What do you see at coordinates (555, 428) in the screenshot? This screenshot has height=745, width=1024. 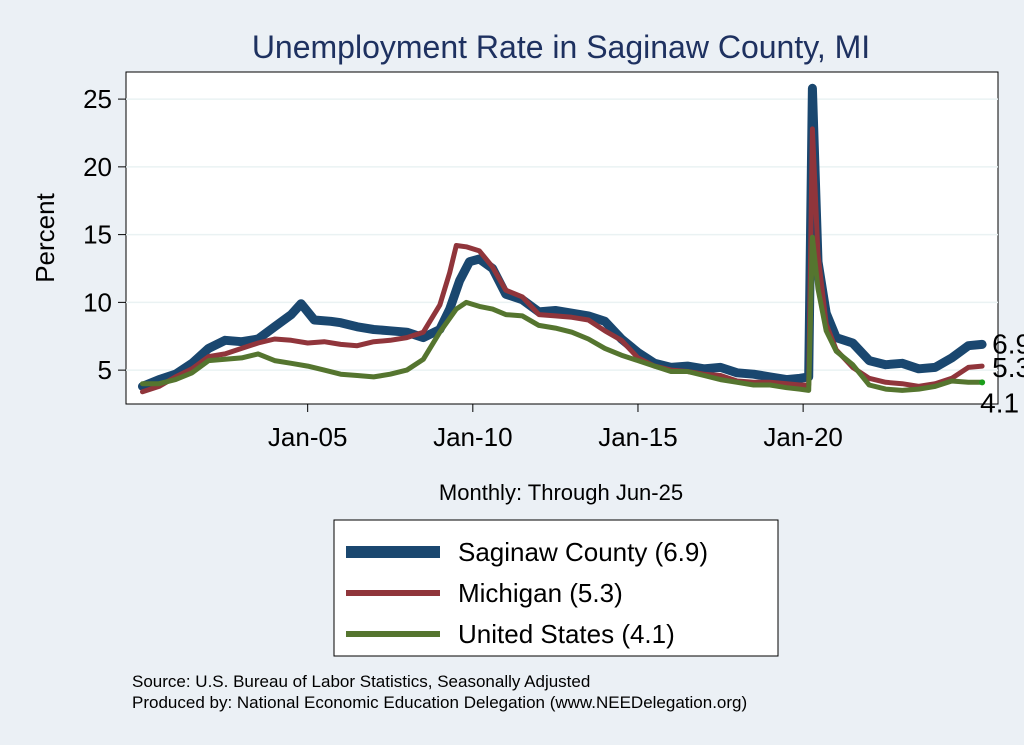 I see `x-axis-ticks: Jan-05 Jan-10 Jan-15 Jan-20` at bounding box center [555, 428].